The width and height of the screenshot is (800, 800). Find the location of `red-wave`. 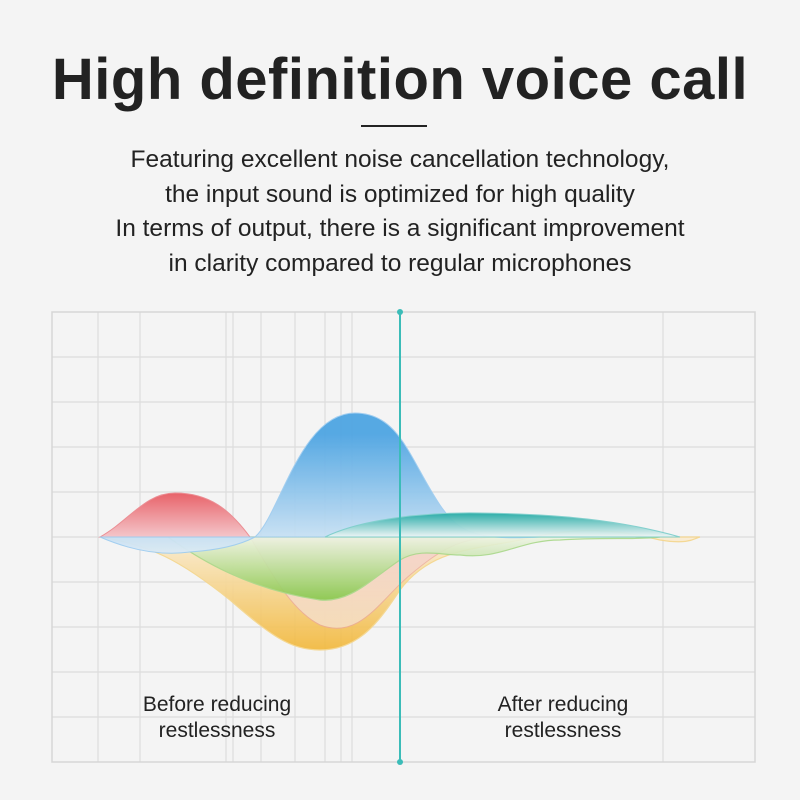

red-wave is located at coordinates (174, 515).